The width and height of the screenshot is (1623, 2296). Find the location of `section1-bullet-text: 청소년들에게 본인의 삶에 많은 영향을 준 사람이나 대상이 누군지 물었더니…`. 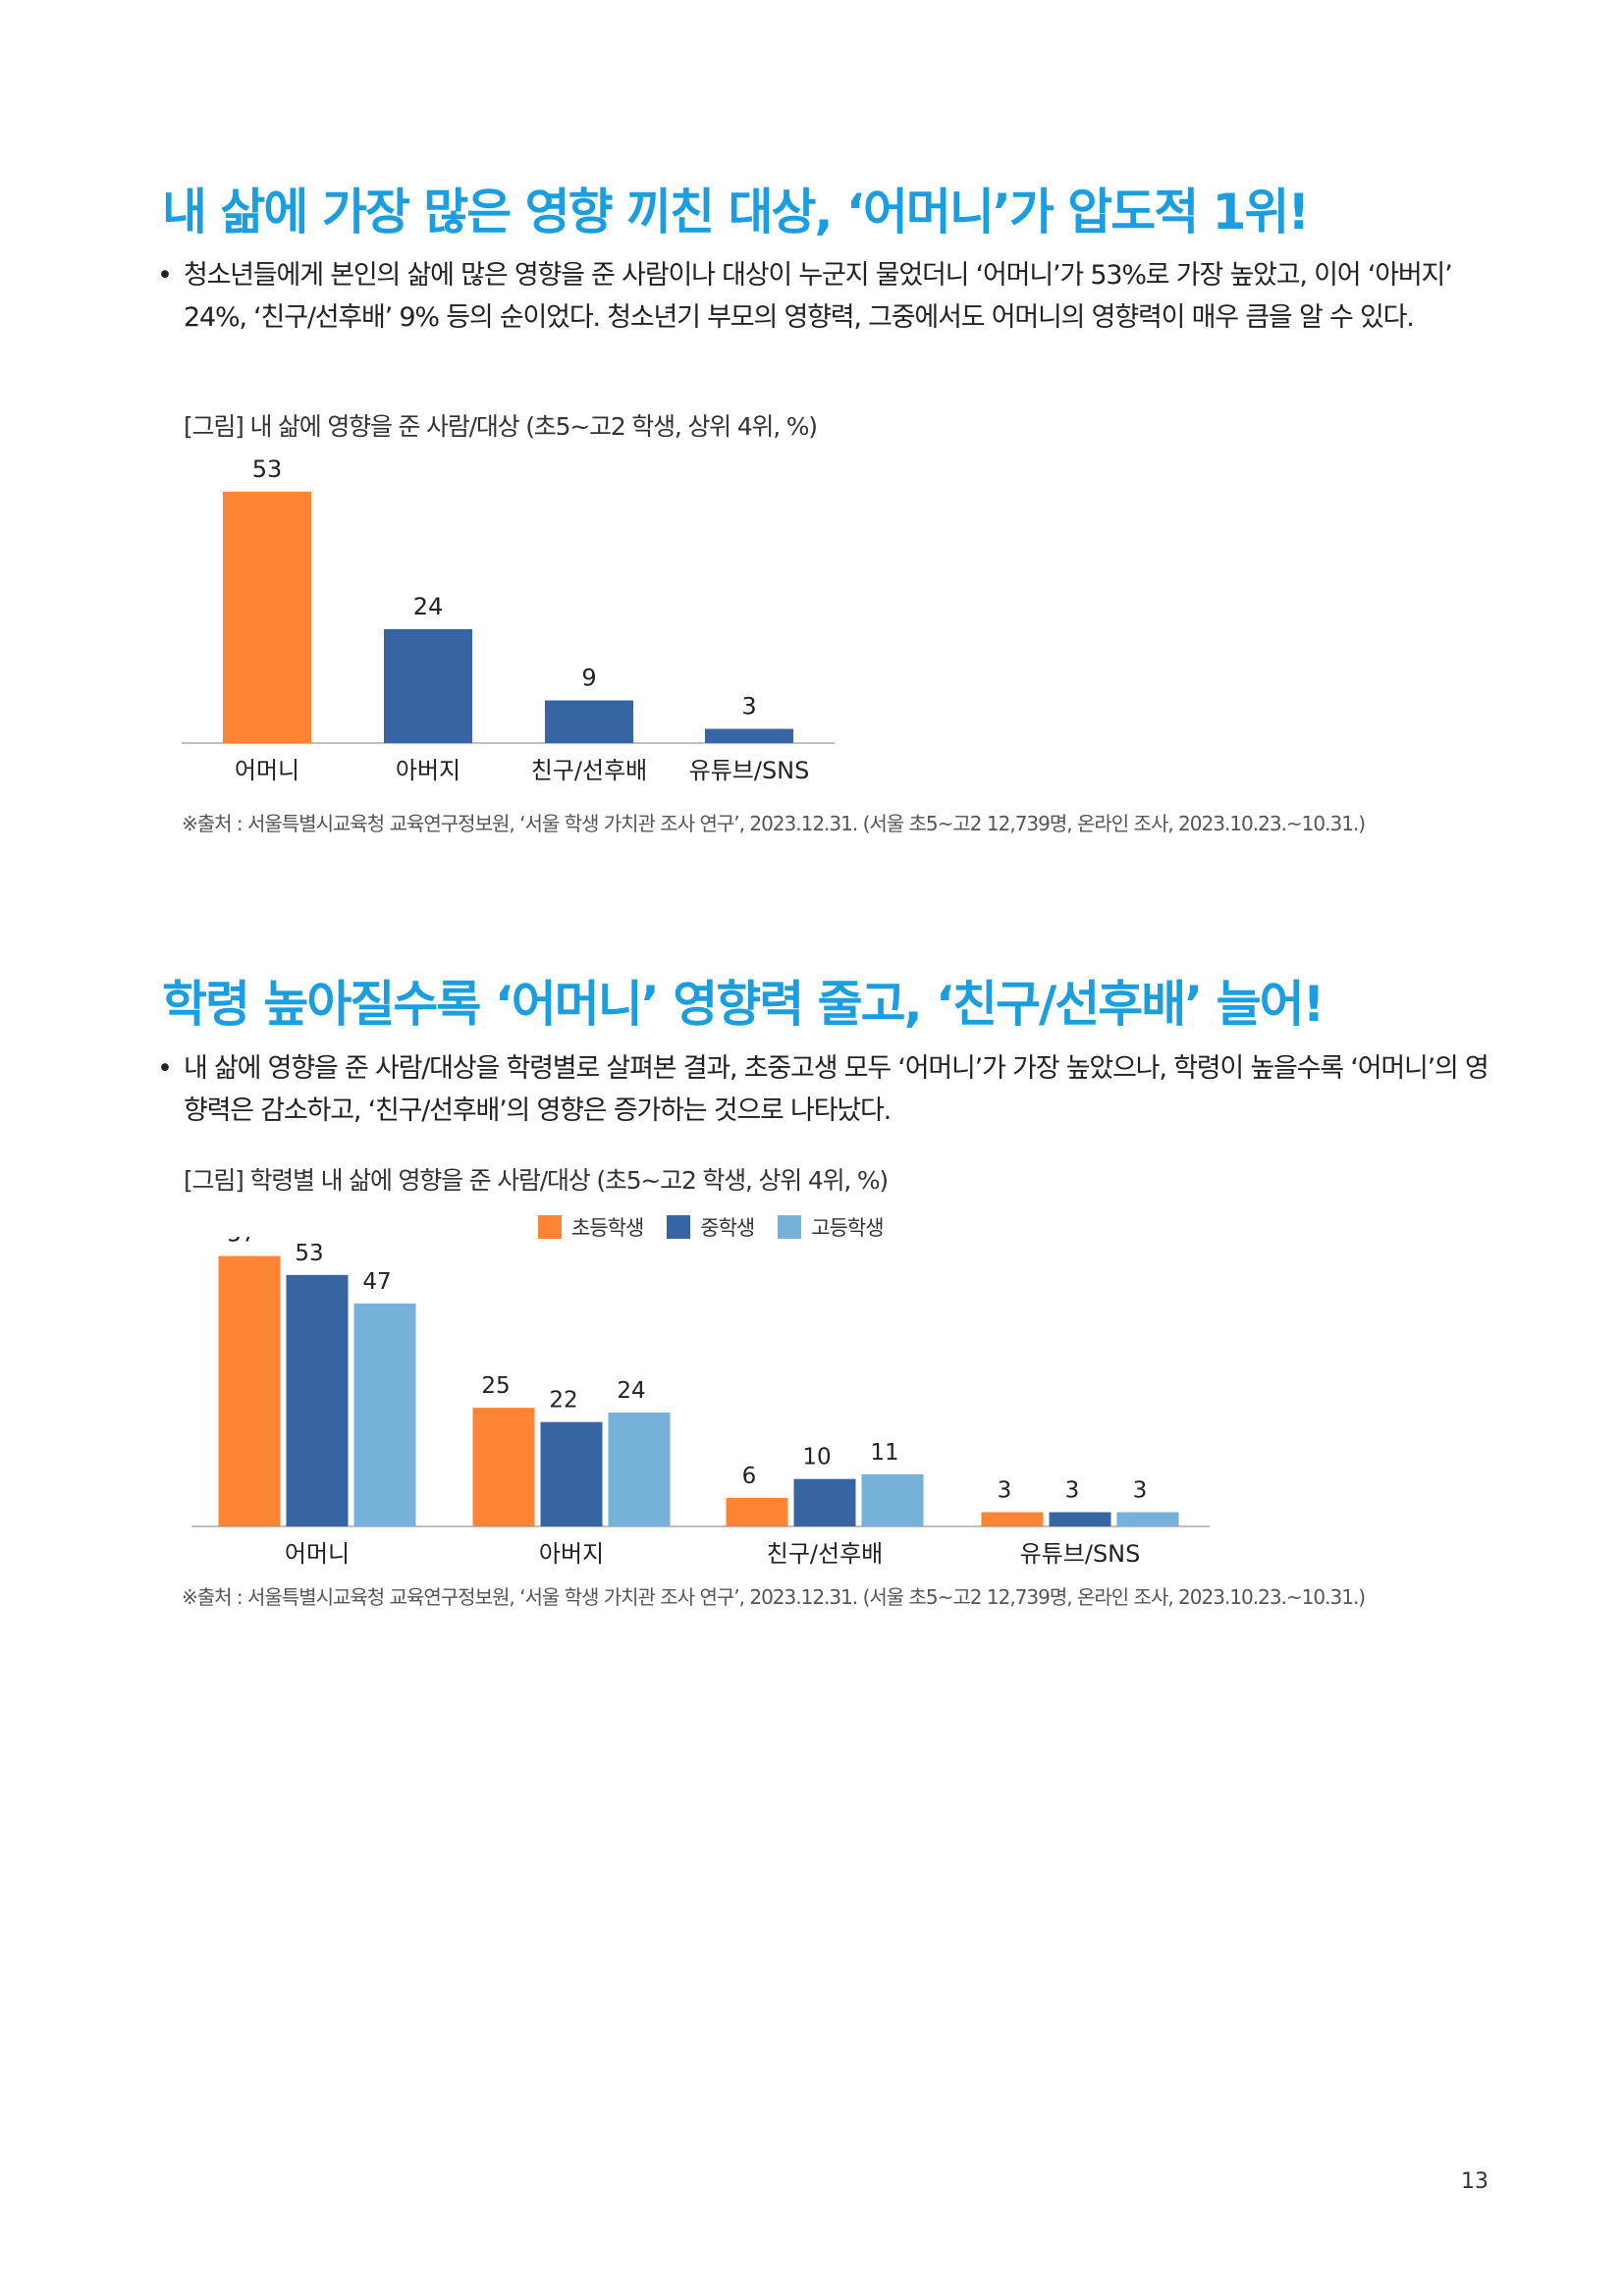

section1-bullet-text: 청소년들에게 본인의 삶에 많은 영향을 준 사람이나 대상이 누군지 물었더니… is located at coordinates (818, 297).